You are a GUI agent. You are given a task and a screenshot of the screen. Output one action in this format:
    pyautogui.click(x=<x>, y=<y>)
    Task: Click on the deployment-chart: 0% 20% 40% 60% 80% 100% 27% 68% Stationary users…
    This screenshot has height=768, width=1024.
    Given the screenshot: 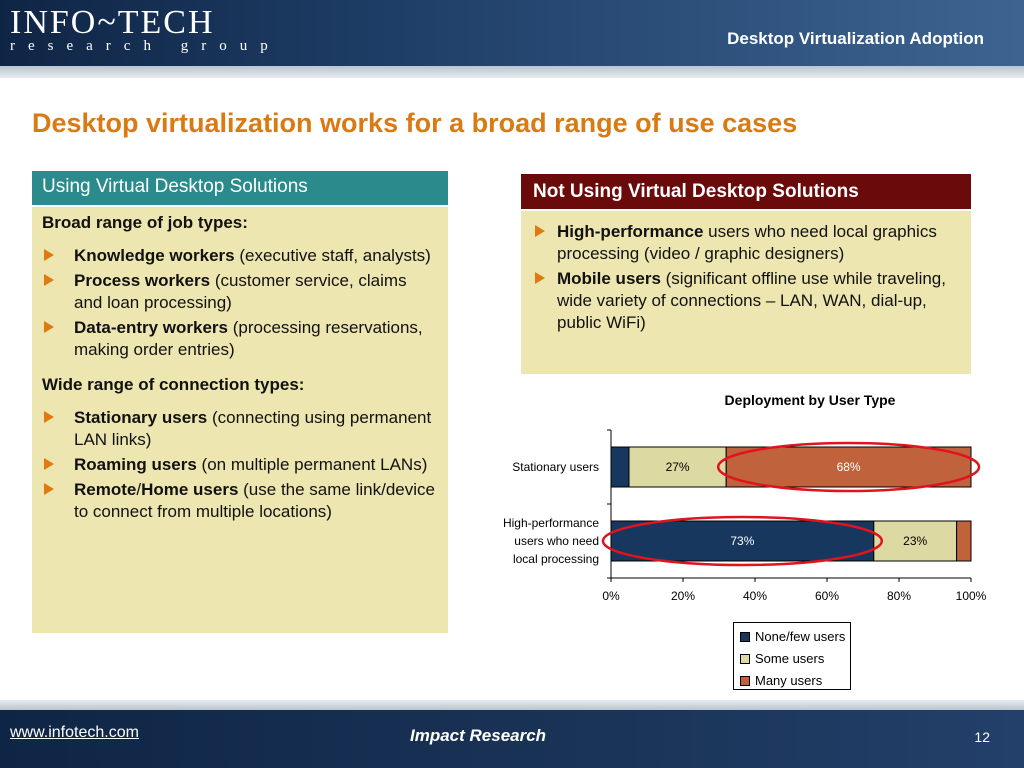 What is the action you would take?
    pyautogui.click(x=745, y=516)
    